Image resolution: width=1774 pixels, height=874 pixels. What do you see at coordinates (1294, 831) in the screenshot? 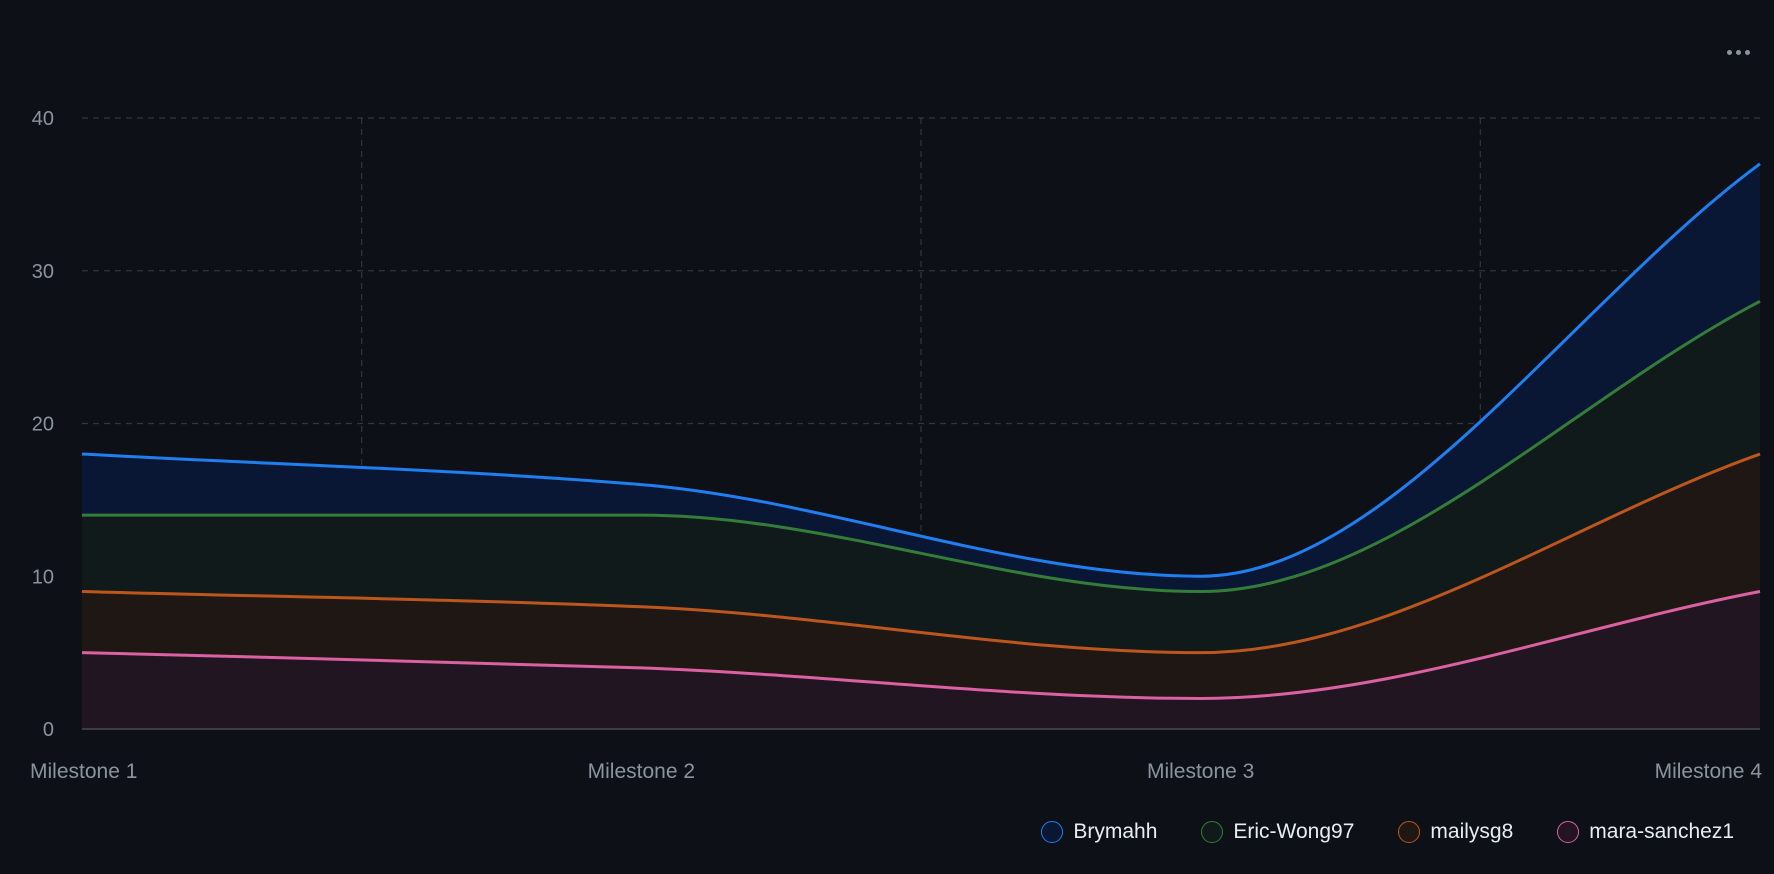
I see `legend-label: Eric-Wong97` at bounding box center [1294, 831].